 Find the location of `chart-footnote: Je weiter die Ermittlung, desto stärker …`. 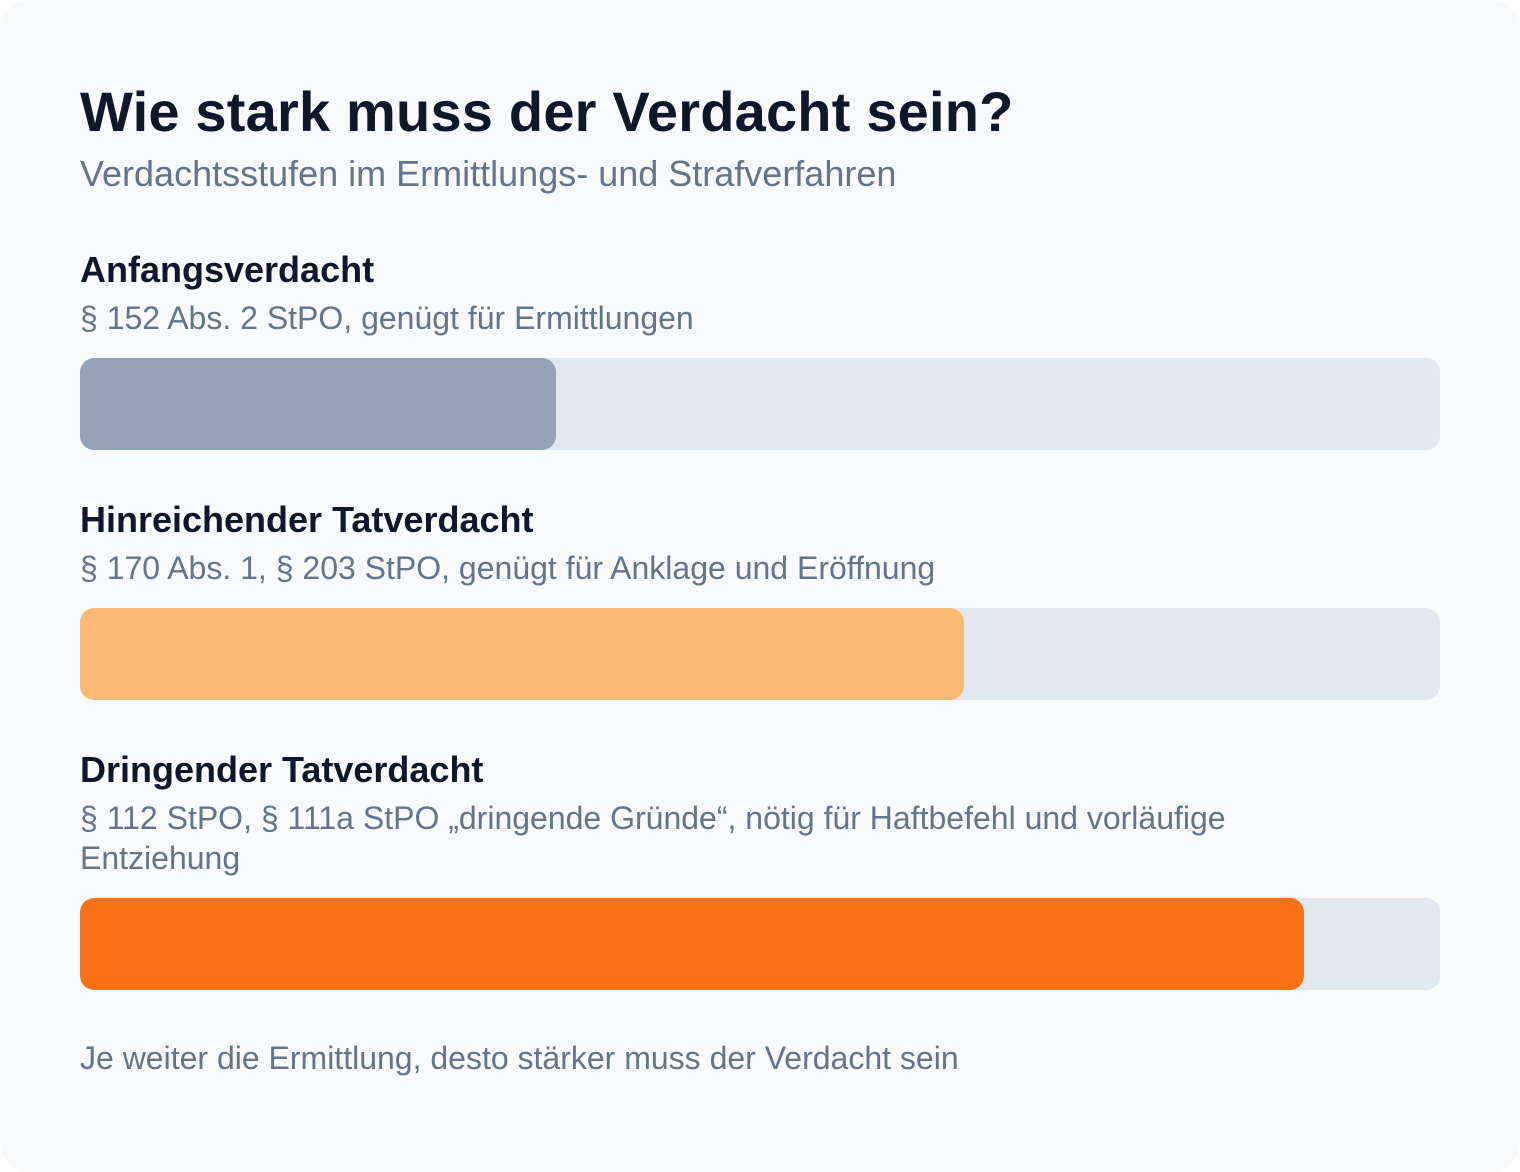

chart-footnote: Je weiter die Ermittlung, desto stärker … is located at coordinates (519, 1058).